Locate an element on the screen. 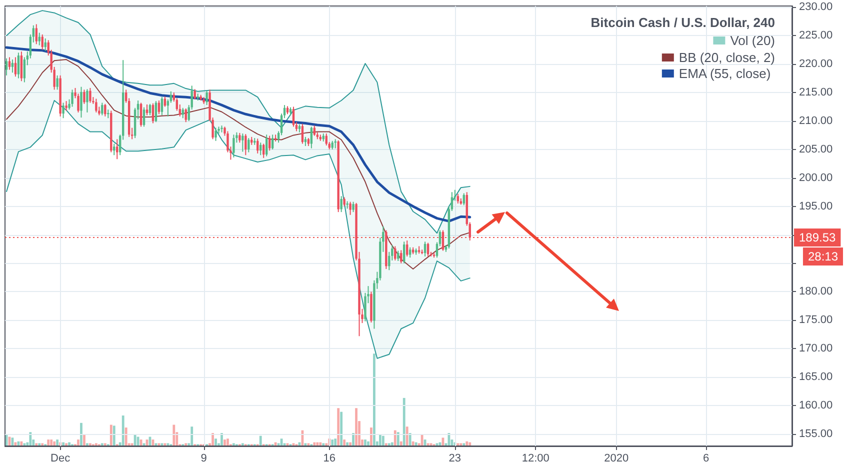 The image size is (848, 476). x-tick-label: 9 is located at coordinates (203, 458).